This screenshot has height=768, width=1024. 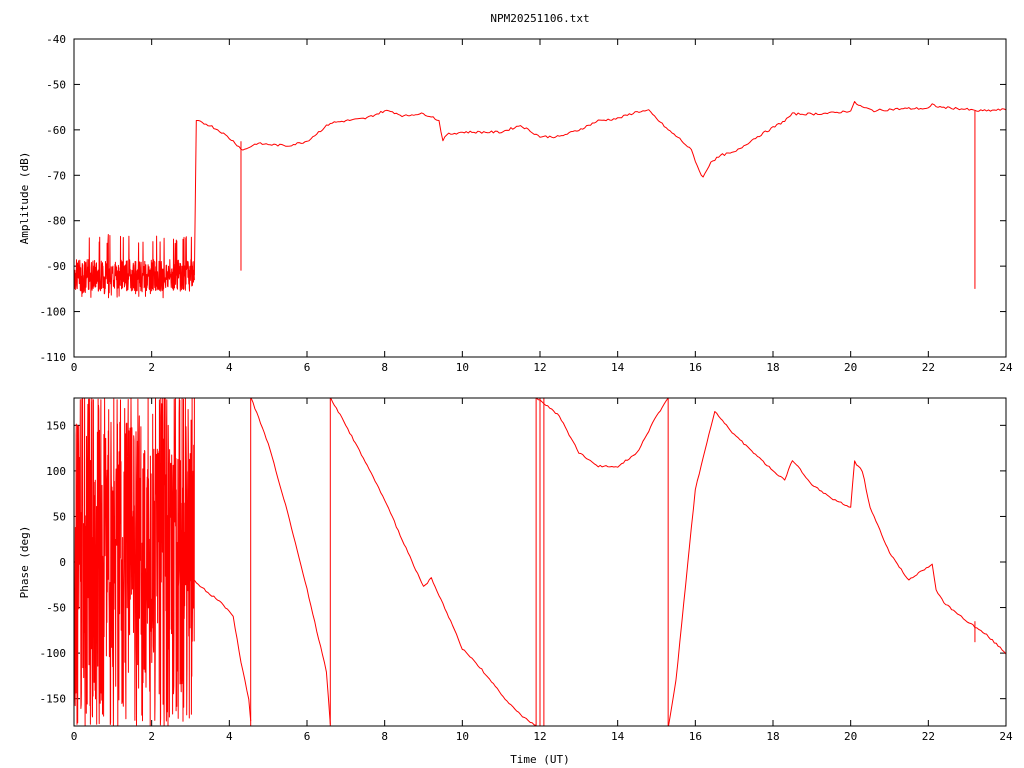 I want to click on phase-x-tick-label: 24, so click(x=1006, y=736).